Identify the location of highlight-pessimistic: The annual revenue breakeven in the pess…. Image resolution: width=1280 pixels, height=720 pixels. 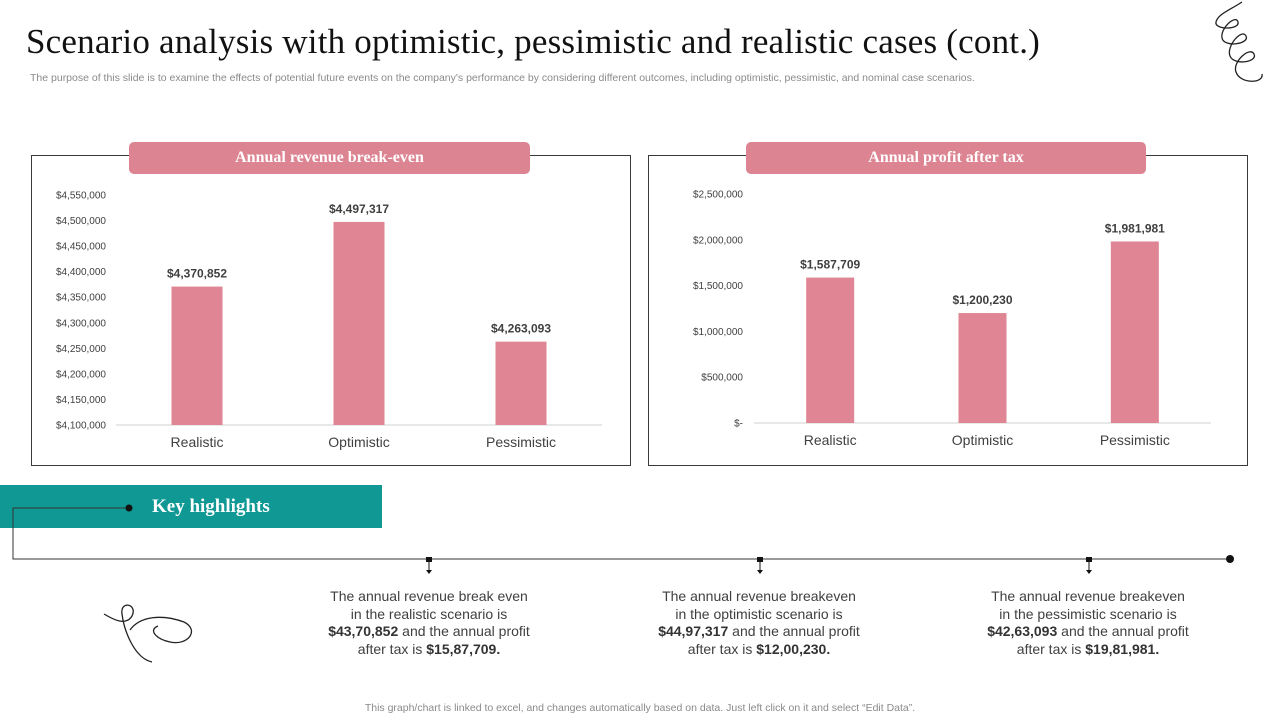
(1088, 623).